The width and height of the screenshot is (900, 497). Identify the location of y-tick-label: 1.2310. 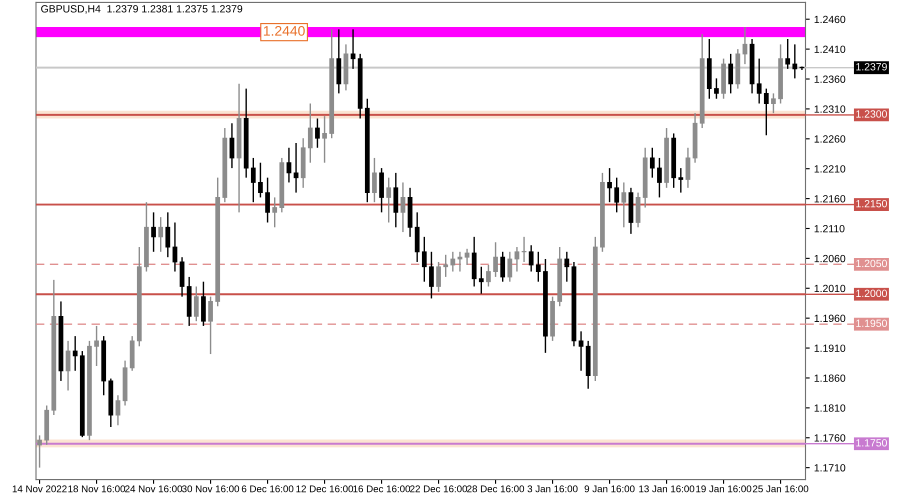
(830, 109).